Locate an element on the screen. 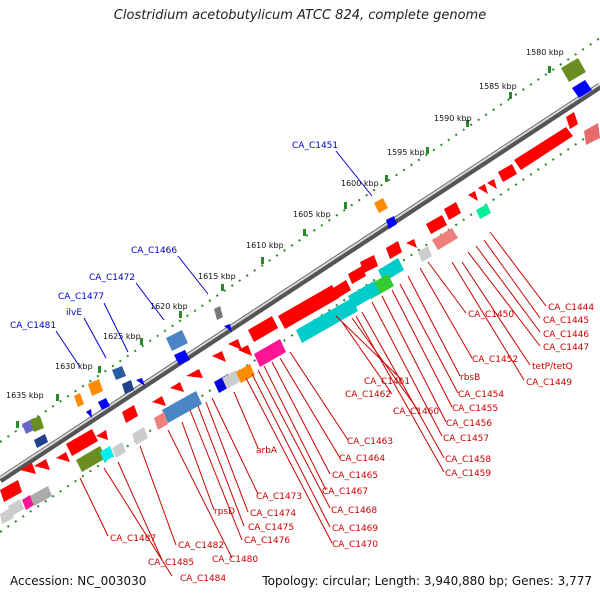 This screenshot has height=600, width=600. gene-label-ca-c1465: CA_C1465 is located at coordinates (355, 476).